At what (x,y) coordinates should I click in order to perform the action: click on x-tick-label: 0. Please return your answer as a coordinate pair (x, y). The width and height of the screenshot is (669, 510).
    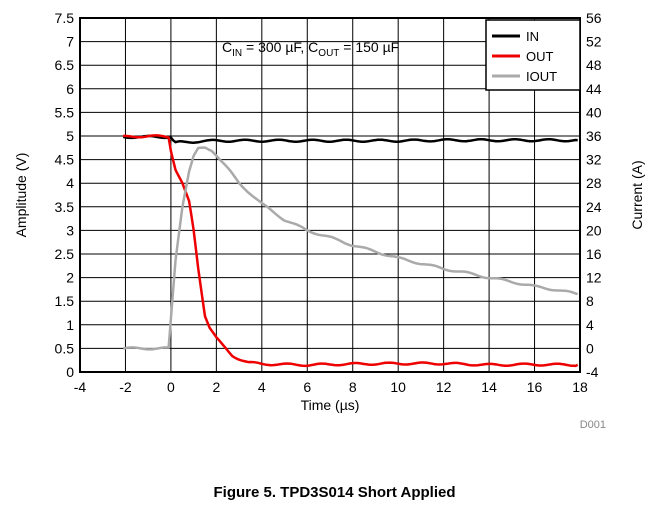
    Looking at the image, I should click on (171, 387).